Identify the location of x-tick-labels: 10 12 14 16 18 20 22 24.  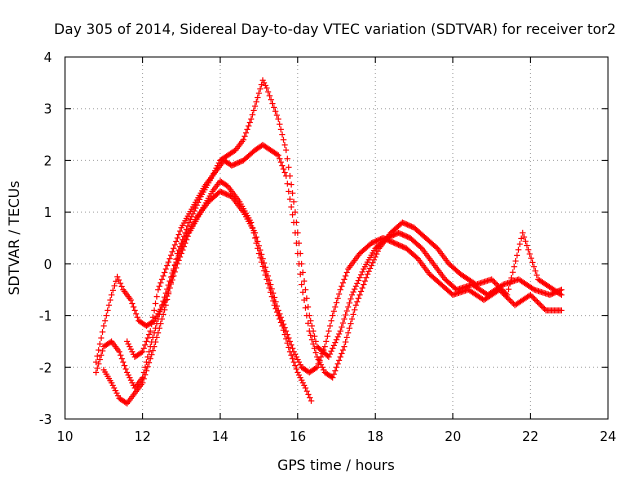
(337, 437).